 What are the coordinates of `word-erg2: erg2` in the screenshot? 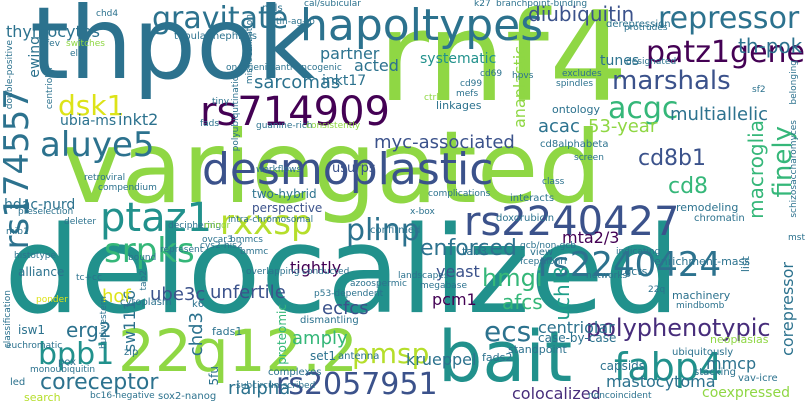 It's located at (89, 330).